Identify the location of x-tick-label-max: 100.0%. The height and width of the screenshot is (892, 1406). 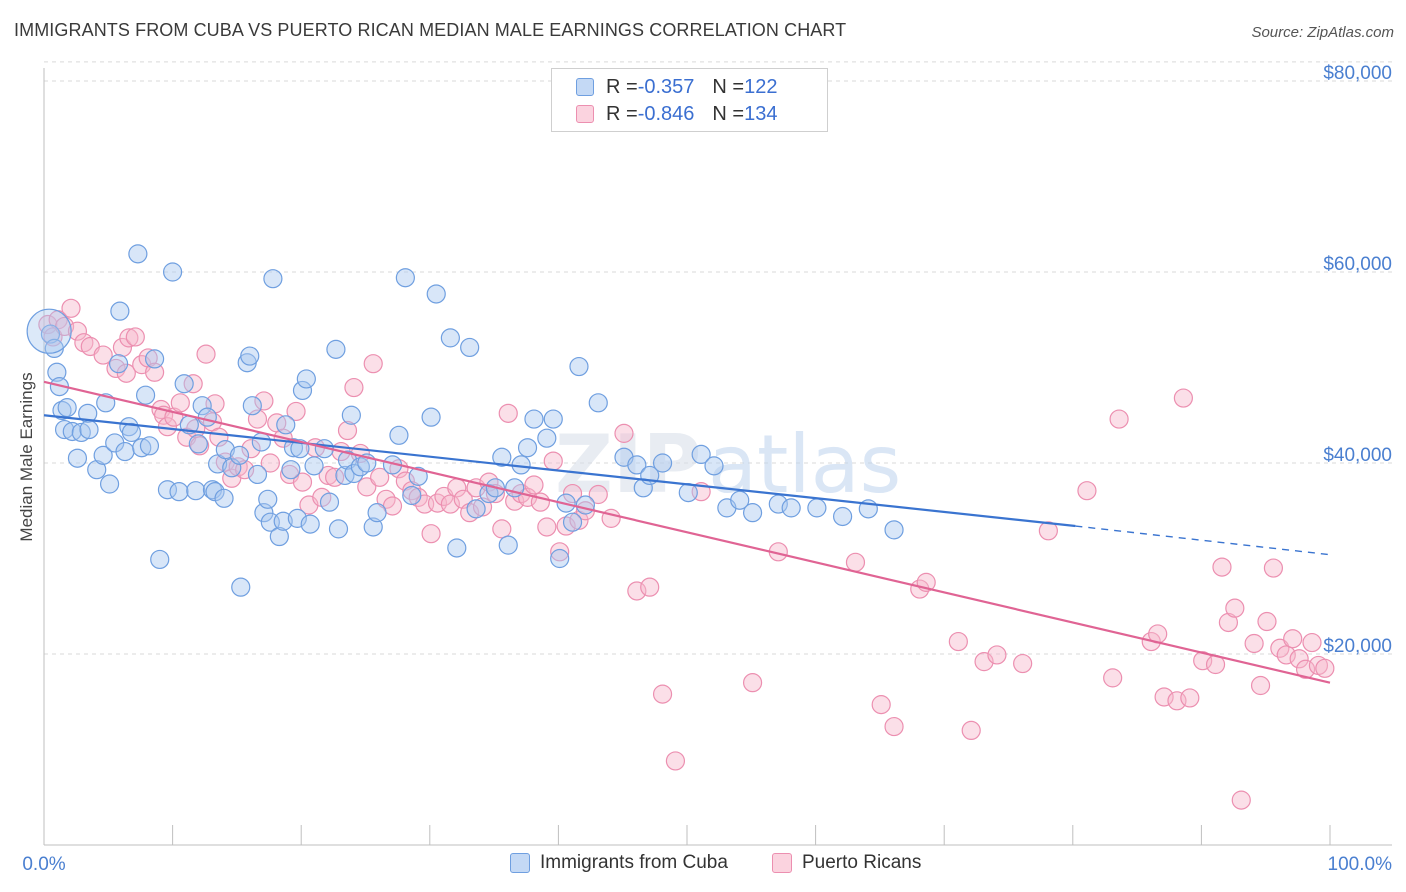
(1360, 864).